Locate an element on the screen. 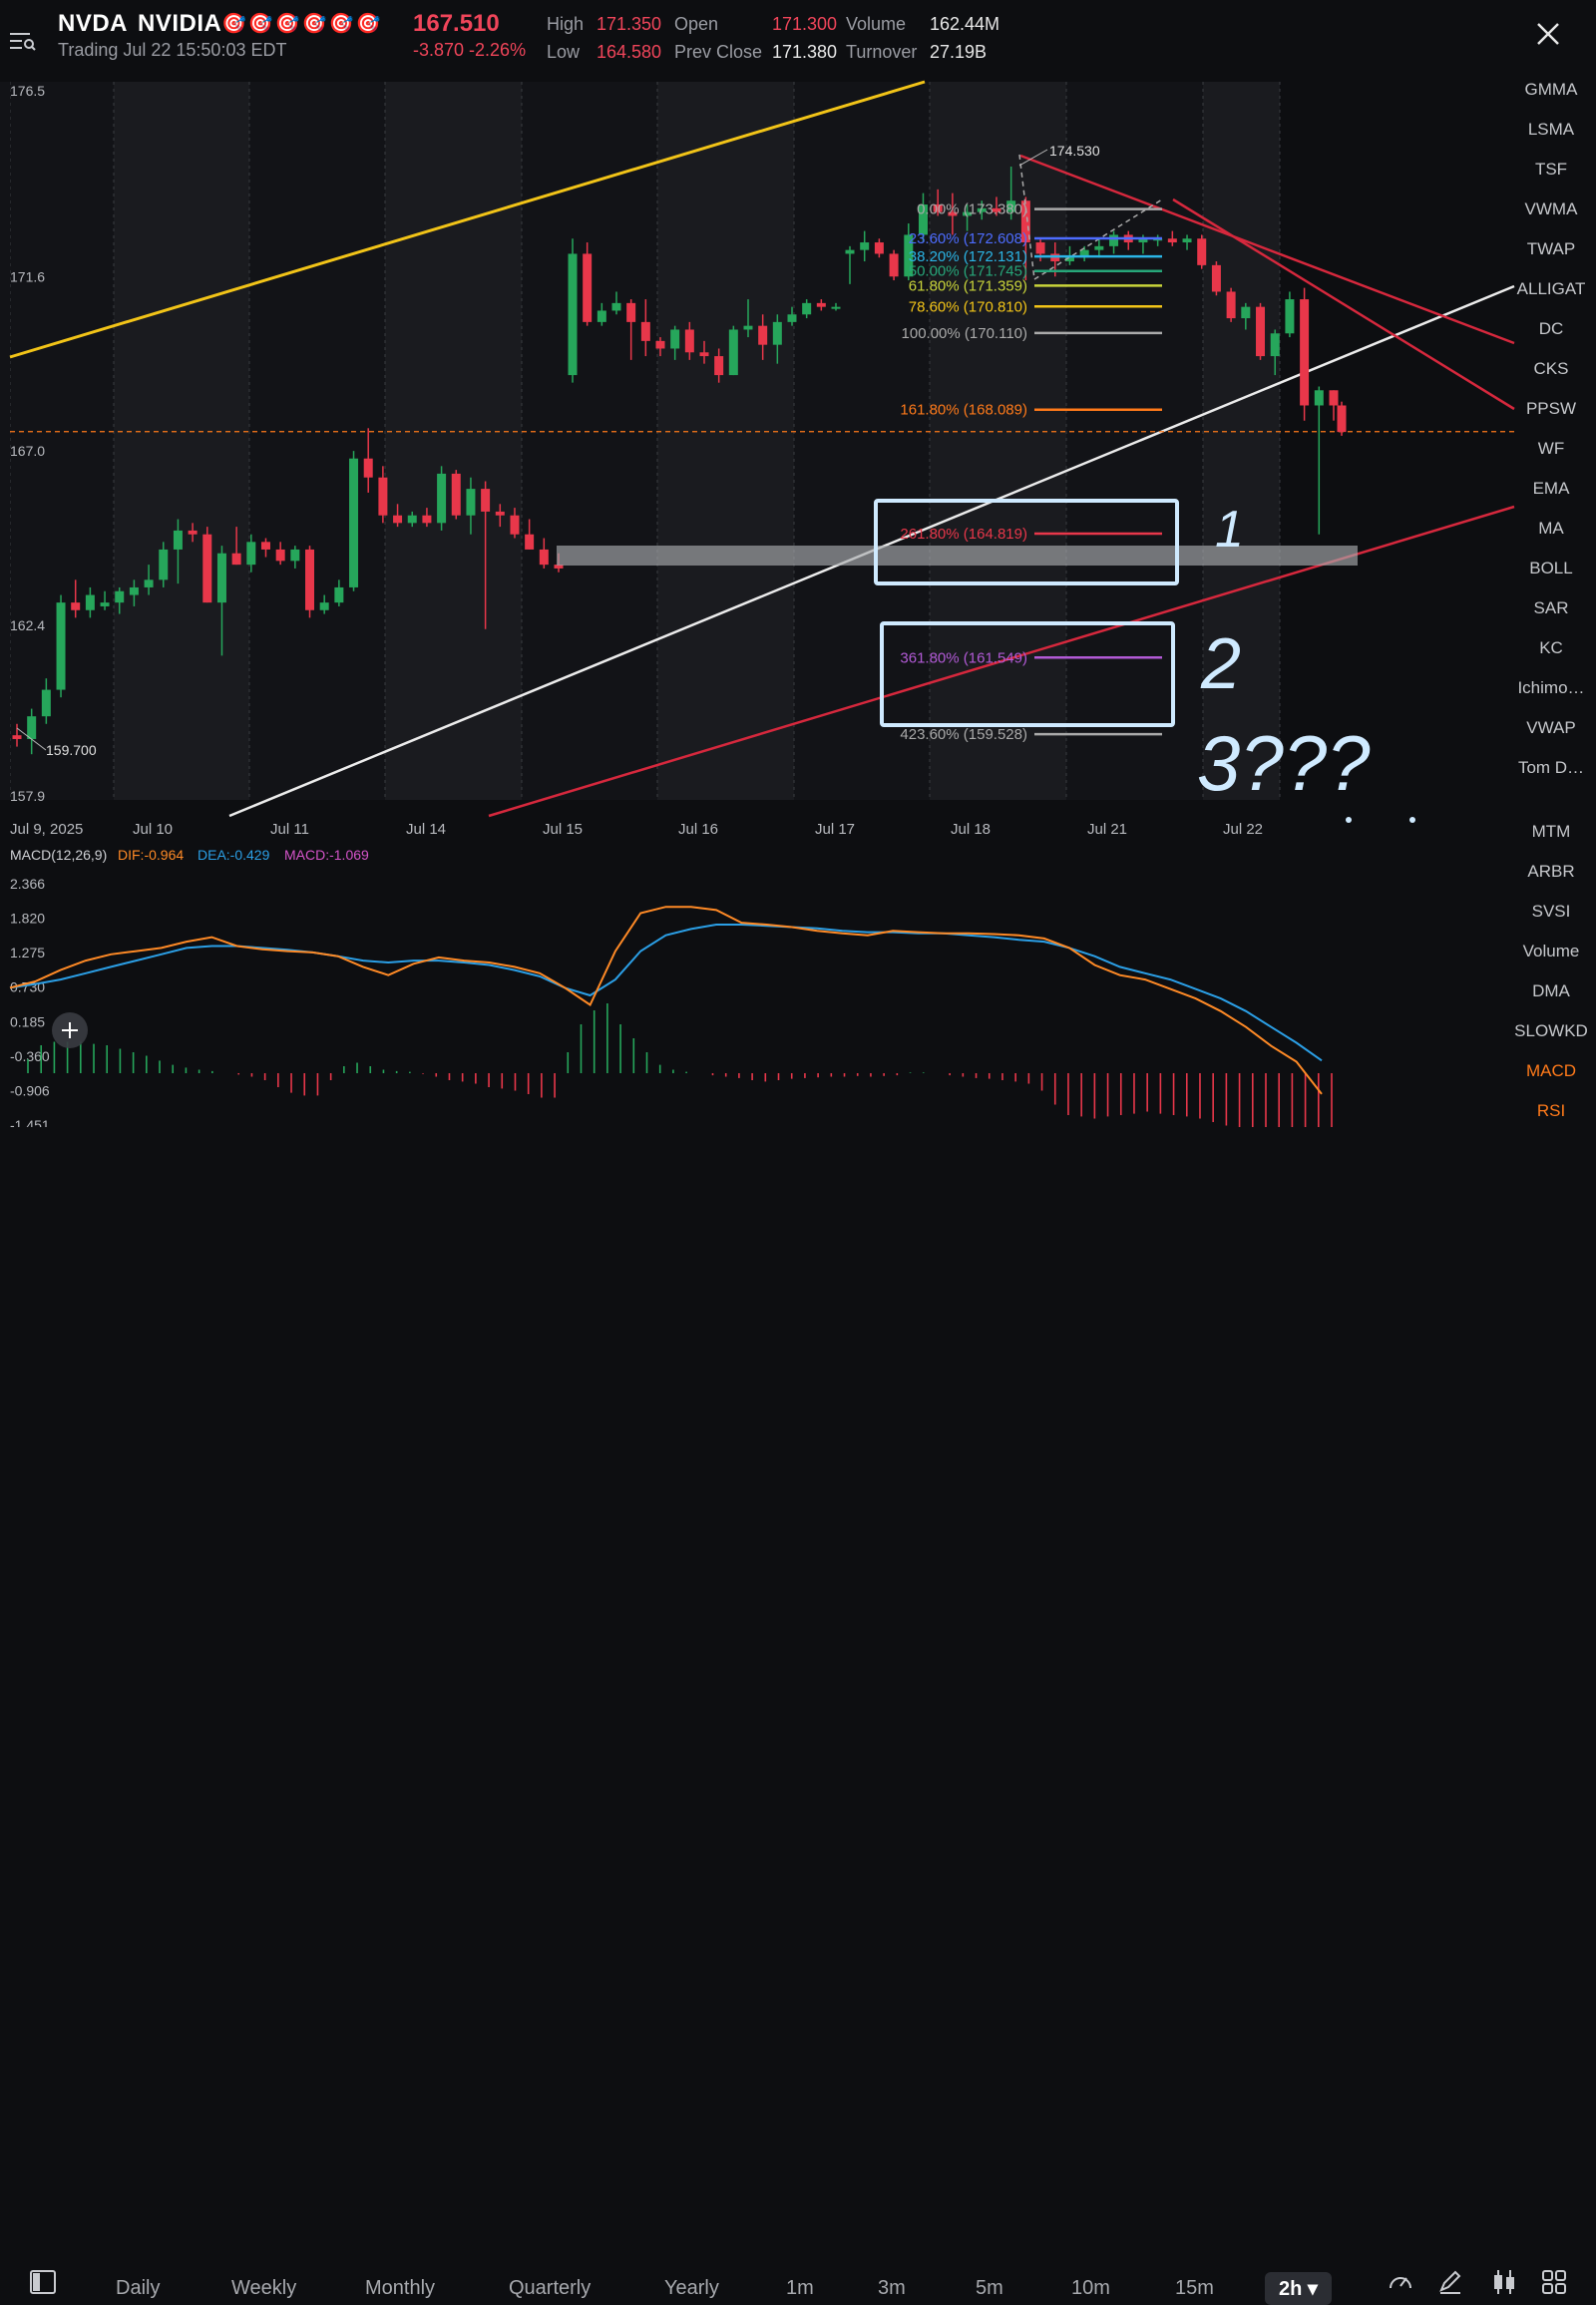  period-tab-15m: 15m is located at coordinates (1194, 2288).